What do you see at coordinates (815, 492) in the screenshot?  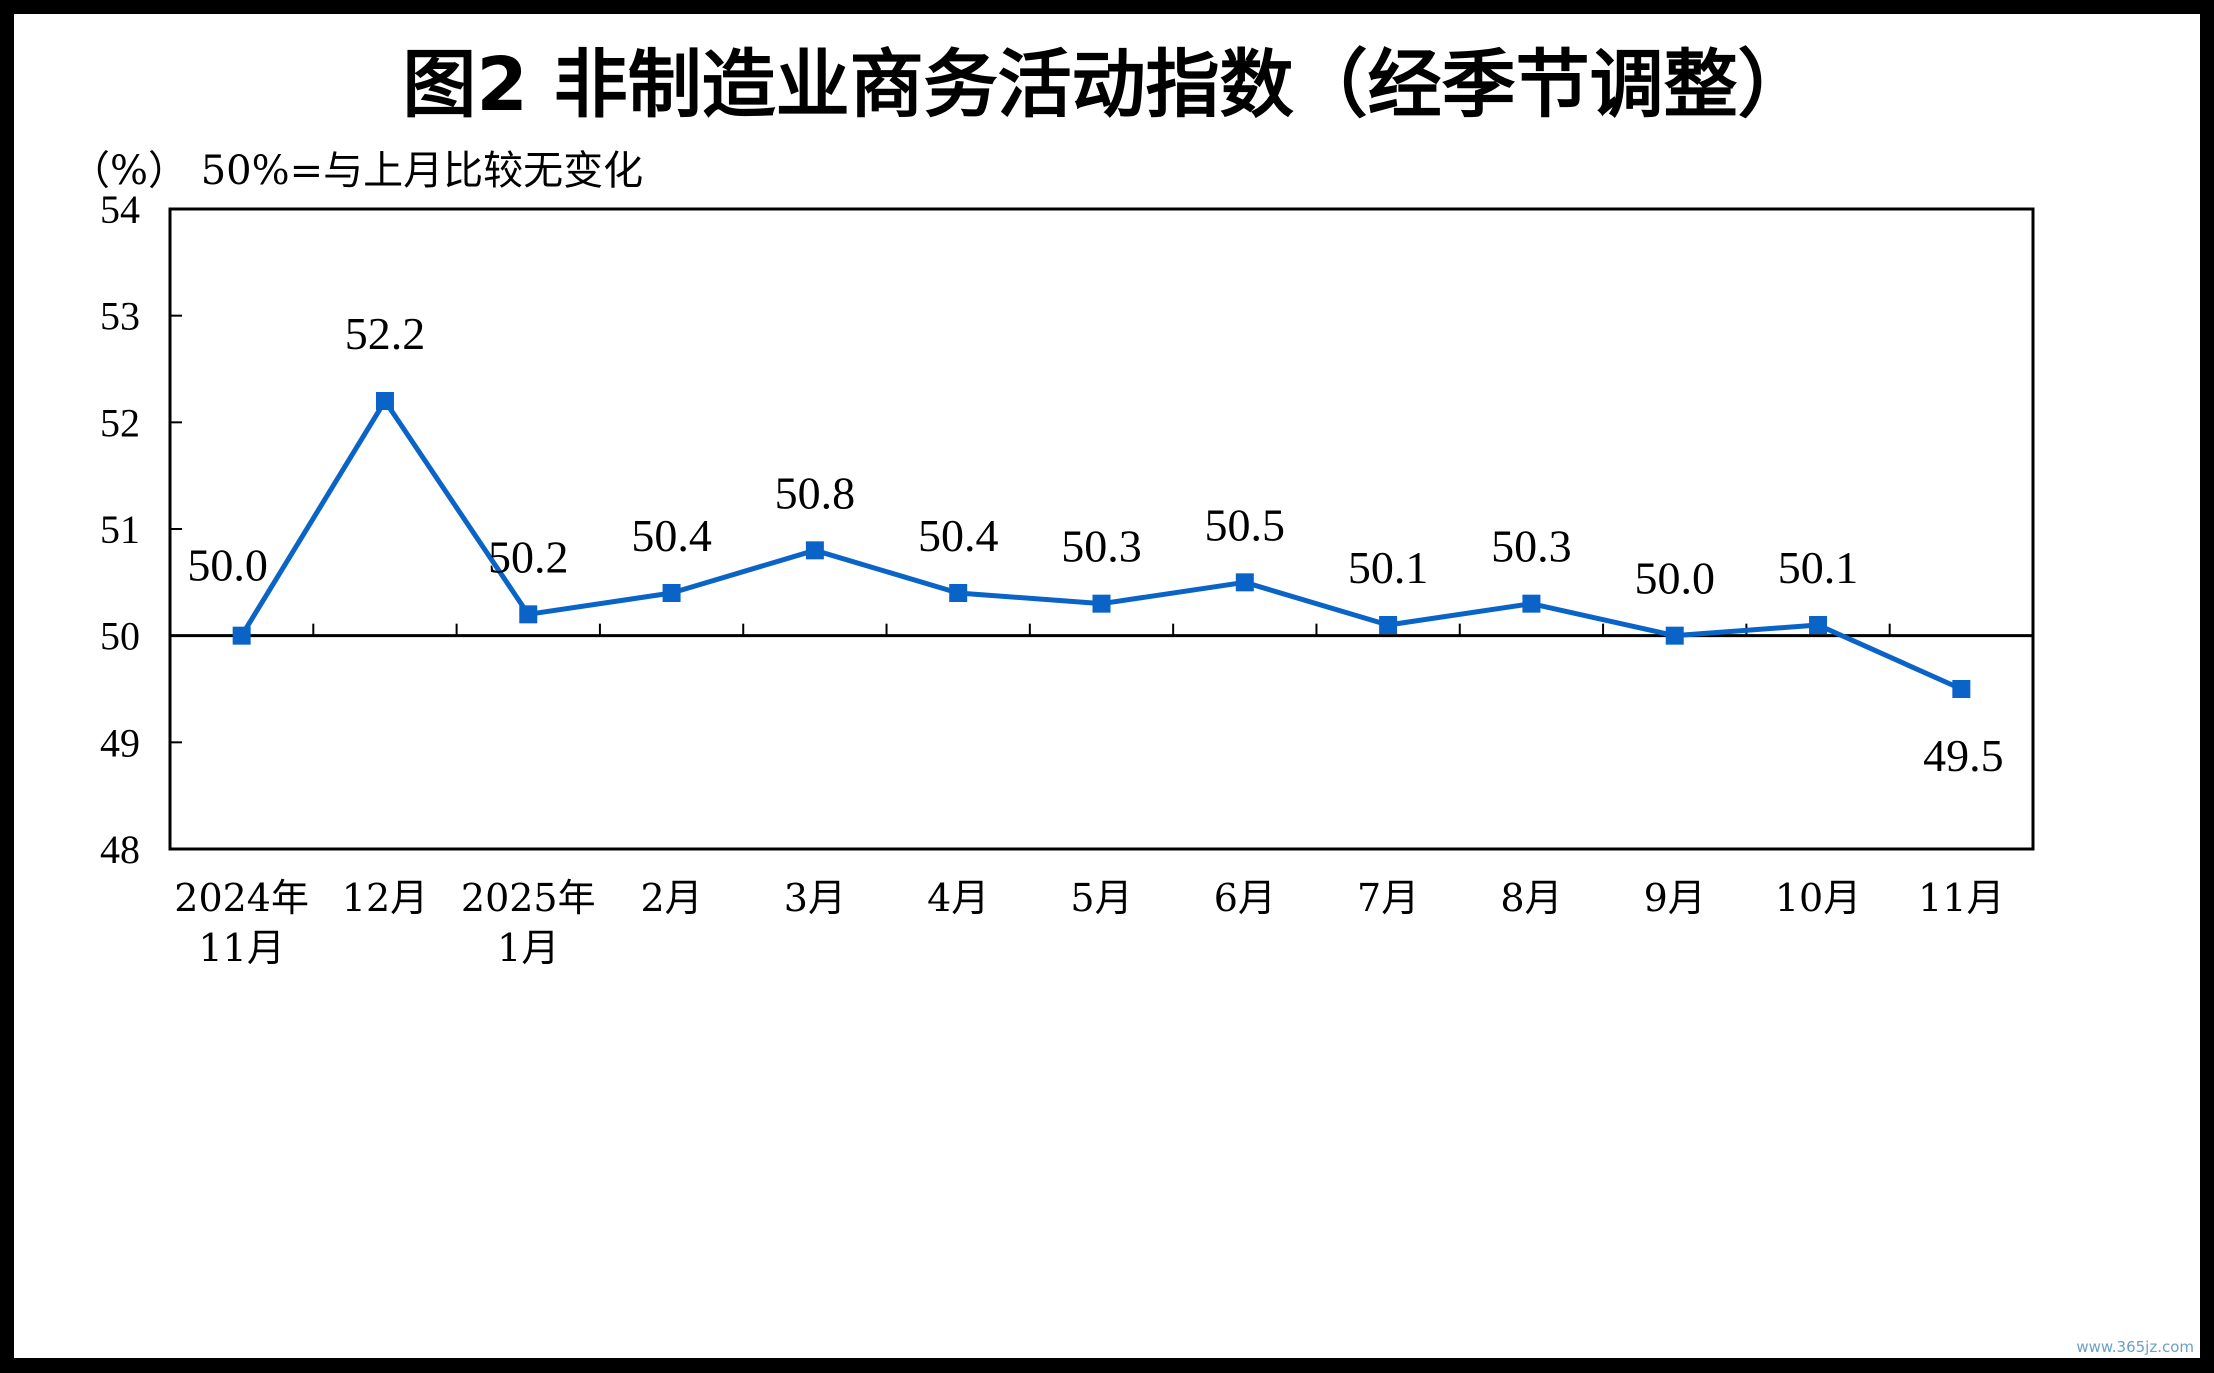 I see `data-label: 50.8` at bounding box center [815, 492].